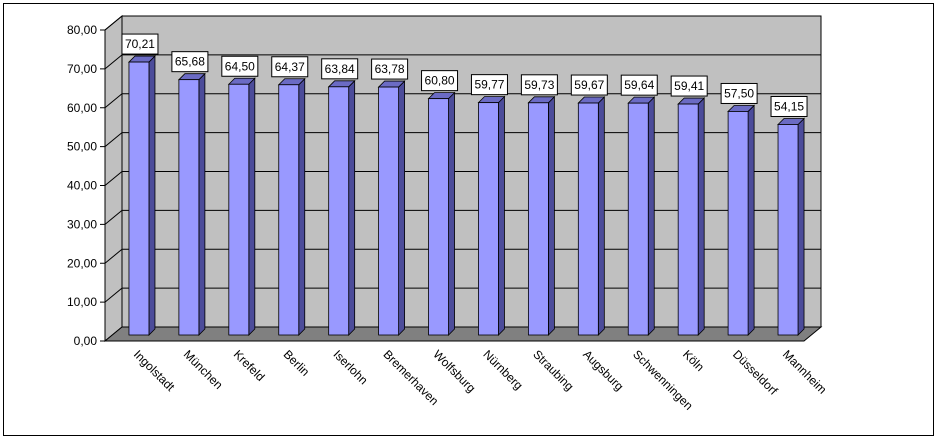  Describe the element at coordinates (693, 360) in the screenshot. I see `category-label: Köln` at that location.